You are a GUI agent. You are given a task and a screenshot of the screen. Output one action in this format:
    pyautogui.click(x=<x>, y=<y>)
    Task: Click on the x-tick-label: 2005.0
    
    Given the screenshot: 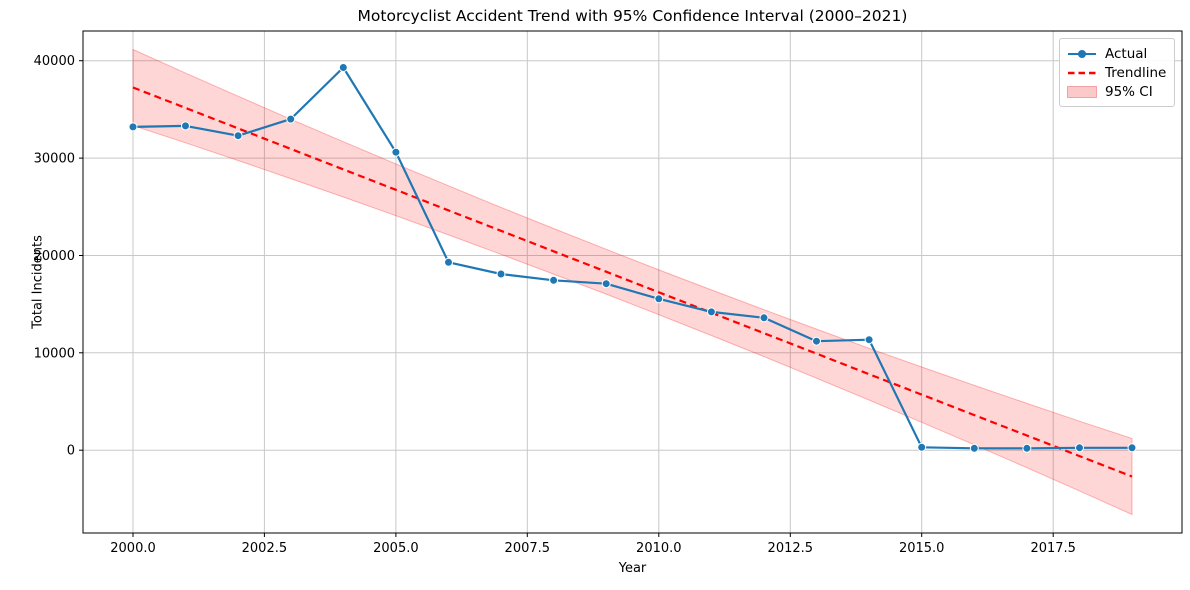 What is the action you would take?
    pyautogui.click(x=396, y=548)
    